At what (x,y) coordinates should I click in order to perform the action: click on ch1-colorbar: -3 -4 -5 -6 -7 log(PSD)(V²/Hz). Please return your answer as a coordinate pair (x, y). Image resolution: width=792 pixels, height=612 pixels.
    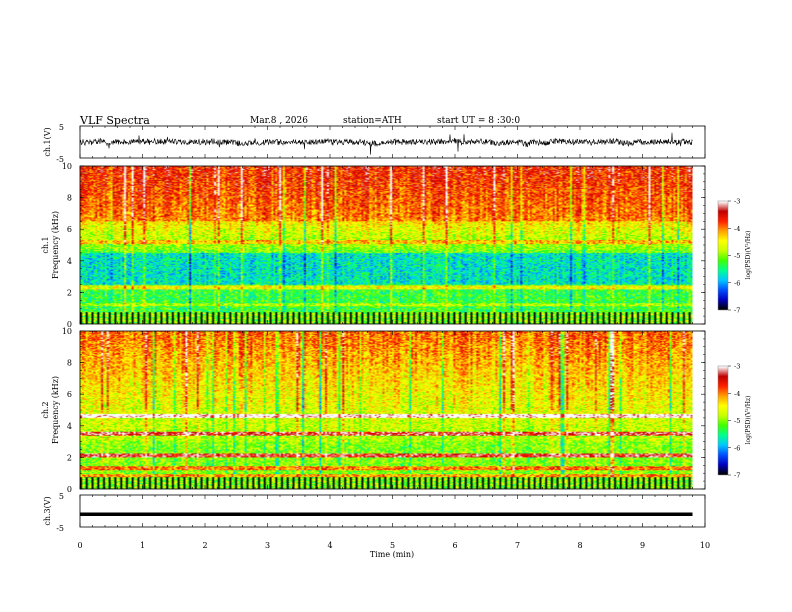
    Looking at the image, I should click on (734, 256).